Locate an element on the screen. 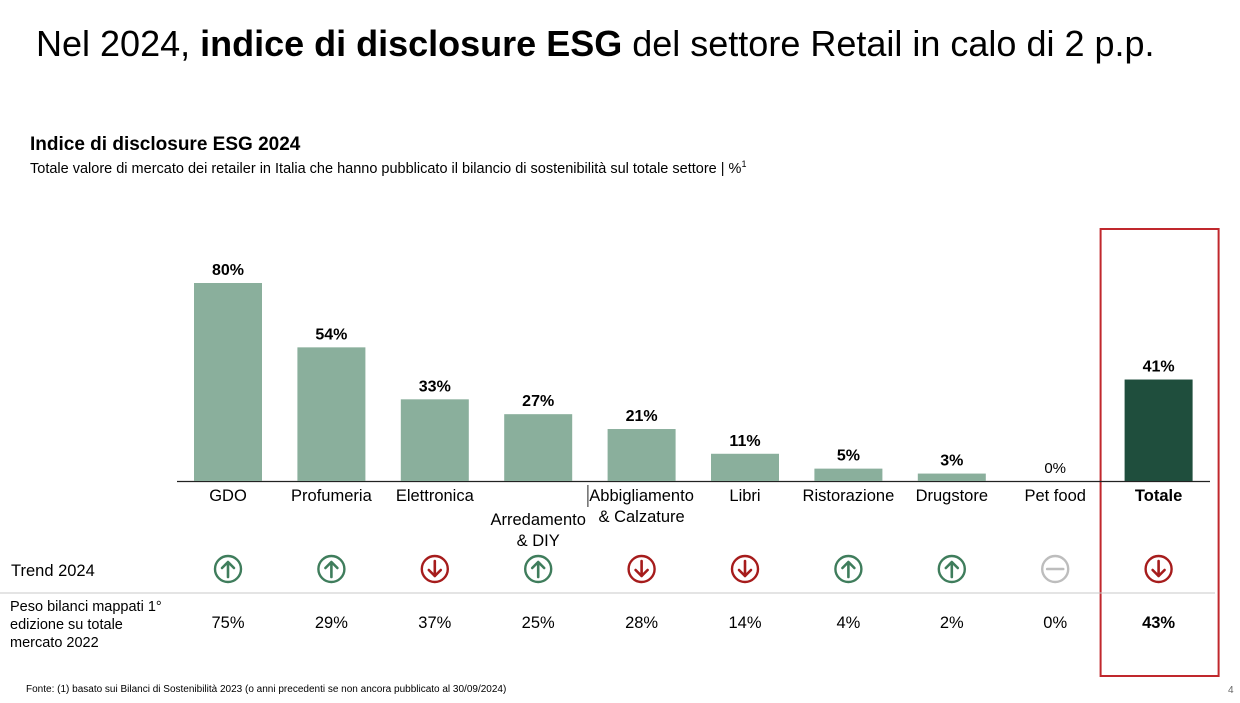 Image resolution: width=1240 pixels, height=703 pixels. category-label: Profumeria is located at coordinates (332, 496).